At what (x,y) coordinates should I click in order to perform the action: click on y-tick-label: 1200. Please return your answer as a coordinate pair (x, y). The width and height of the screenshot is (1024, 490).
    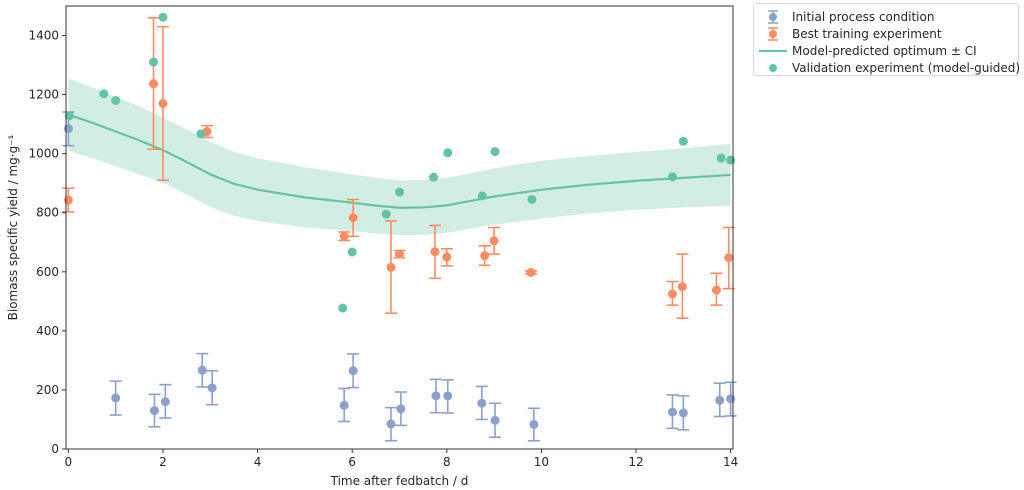
    Looking at the image, I should click on (43, 95).